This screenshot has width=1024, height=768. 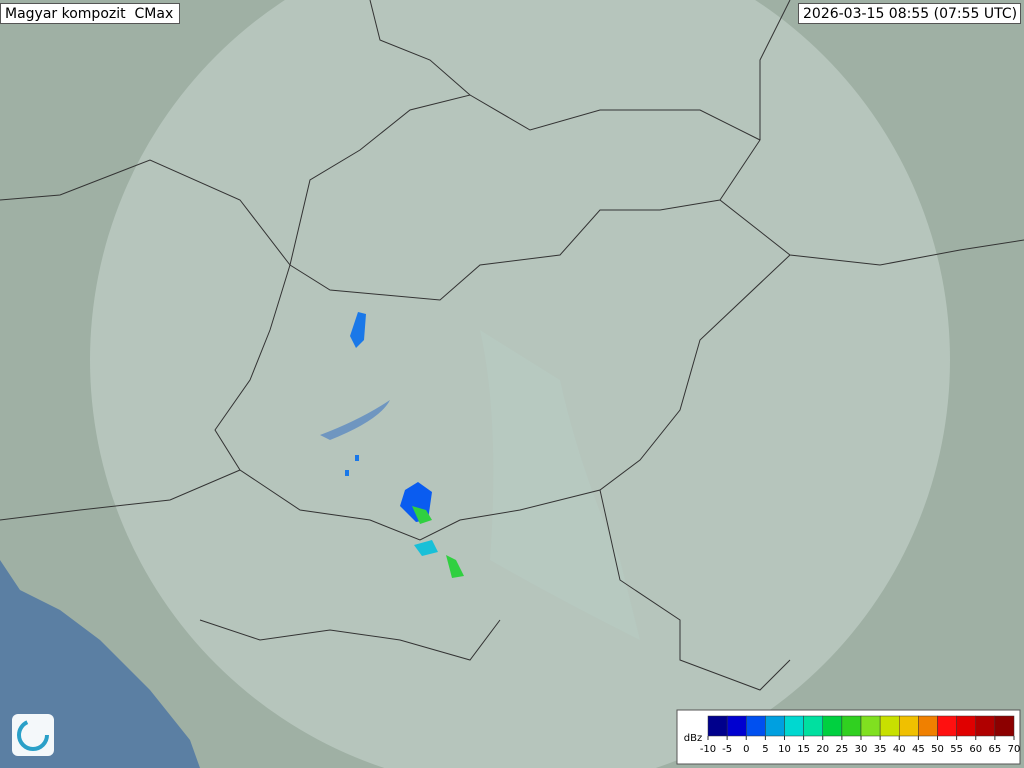 I want to click on legend-tick-label: -10, so click(x=708, y=749).